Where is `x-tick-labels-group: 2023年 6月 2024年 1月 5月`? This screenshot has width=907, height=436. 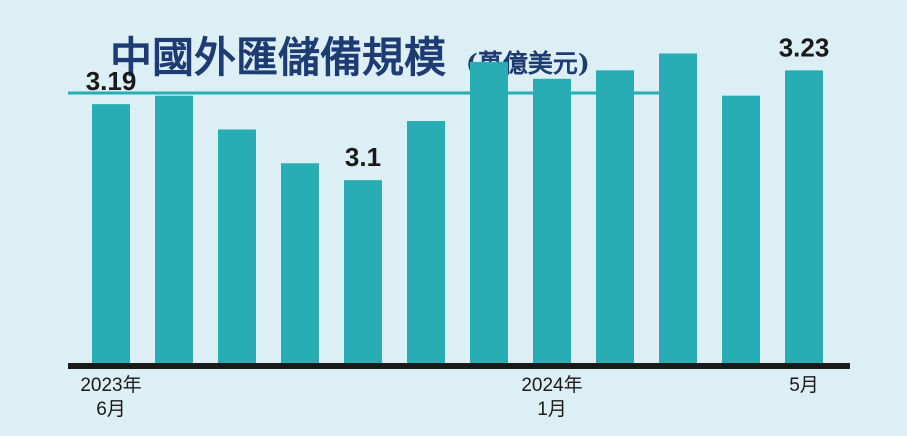
x-tick-labels-group: 2023年 6月 2024年 1月 5月 is located at coordinates (449, 397).